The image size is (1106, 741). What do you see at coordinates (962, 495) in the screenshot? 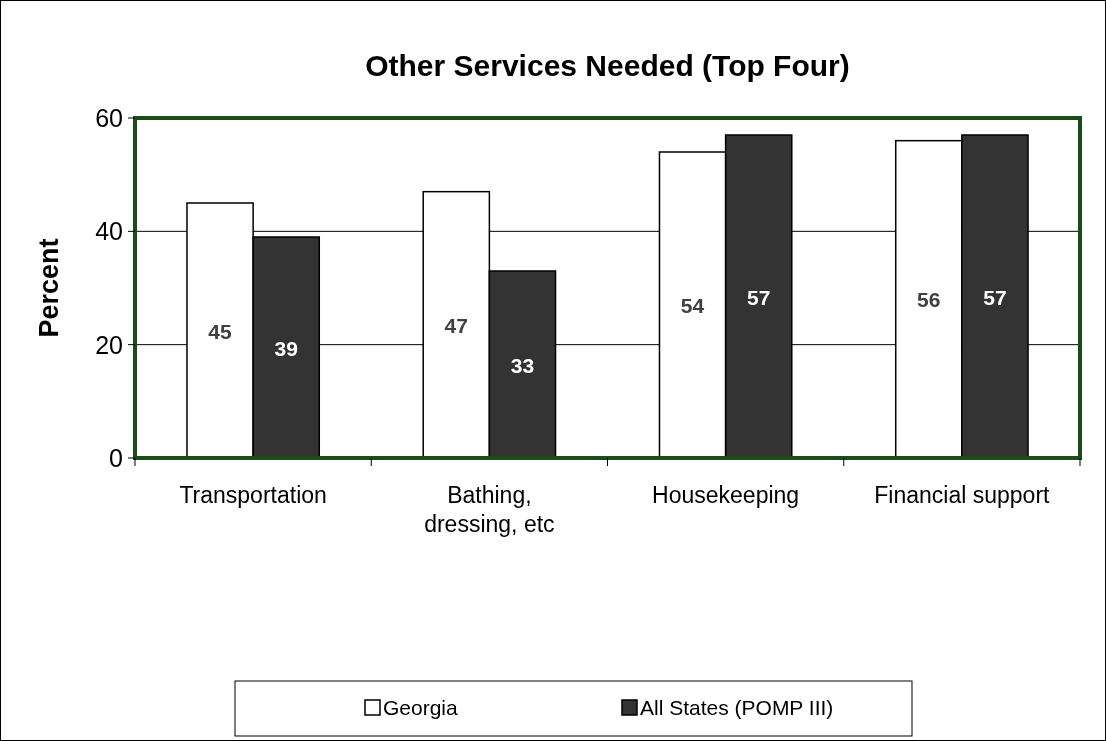
I see `x-tick-label: Financial support` at bounding box center [962, 495].